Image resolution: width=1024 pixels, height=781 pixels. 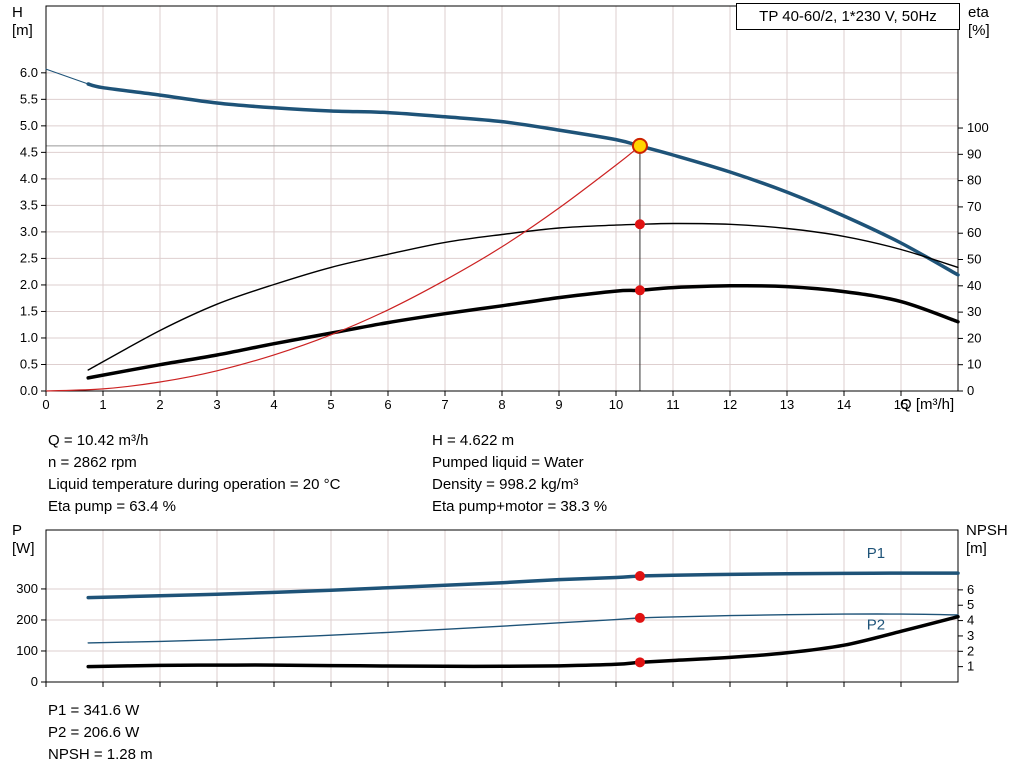 What do you see at coordinates (523, 628) in the screenshot?
I see `p2-curve` at bounding box center [523, 628].